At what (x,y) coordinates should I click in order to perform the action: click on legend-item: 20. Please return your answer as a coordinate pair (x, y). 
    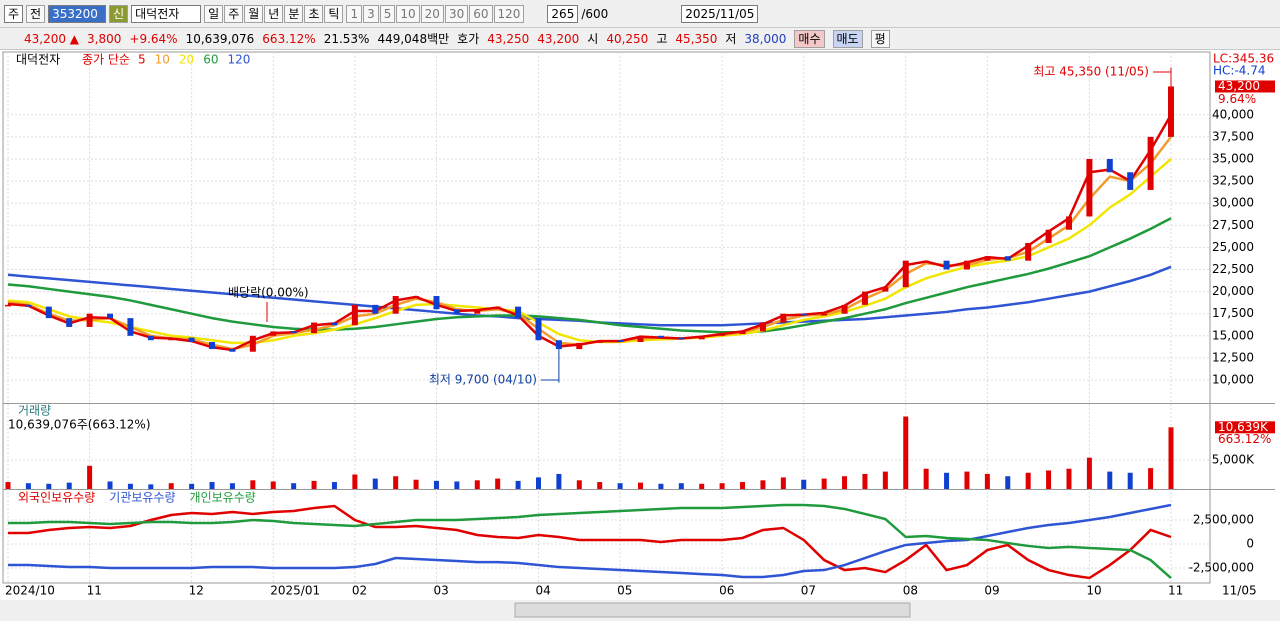
    Looking at the image, I should click on (186, 60).